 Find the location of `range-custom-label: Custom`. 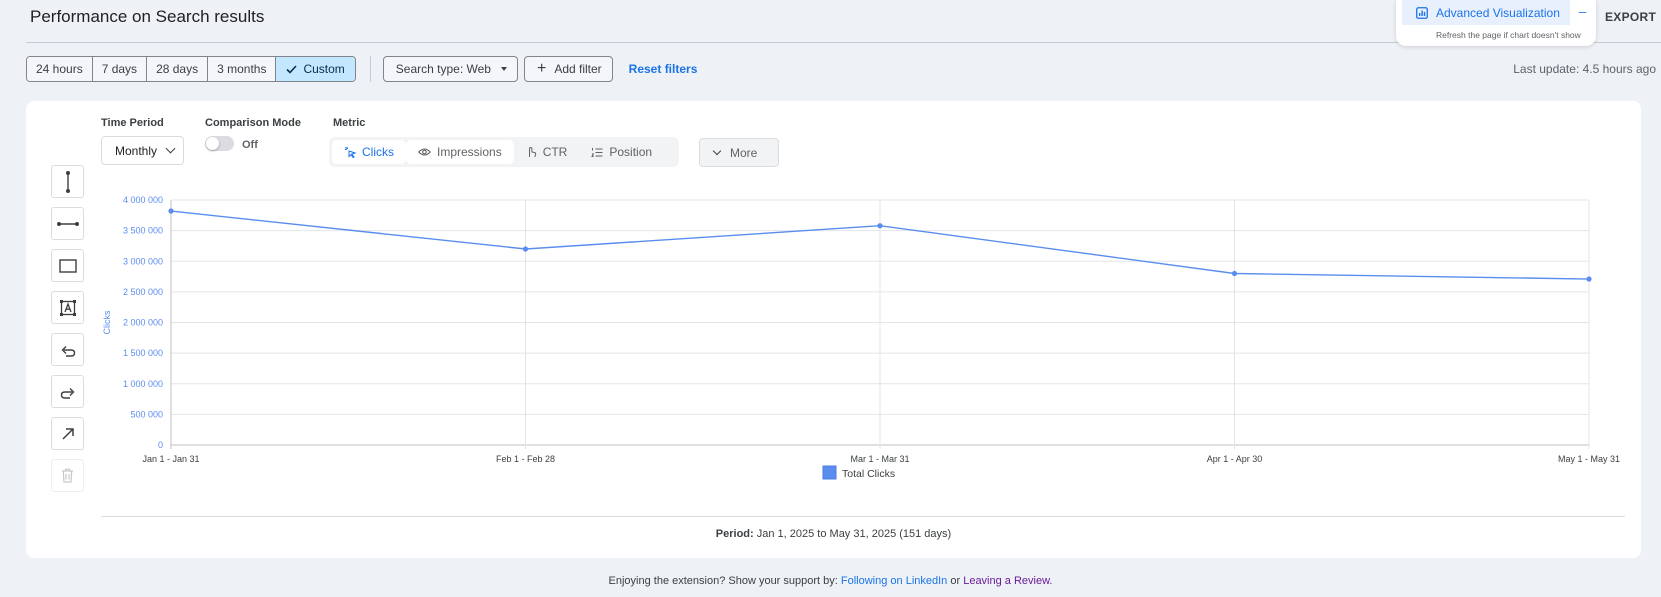

range-custom-label: Custom is located at coordinates (324, 69).